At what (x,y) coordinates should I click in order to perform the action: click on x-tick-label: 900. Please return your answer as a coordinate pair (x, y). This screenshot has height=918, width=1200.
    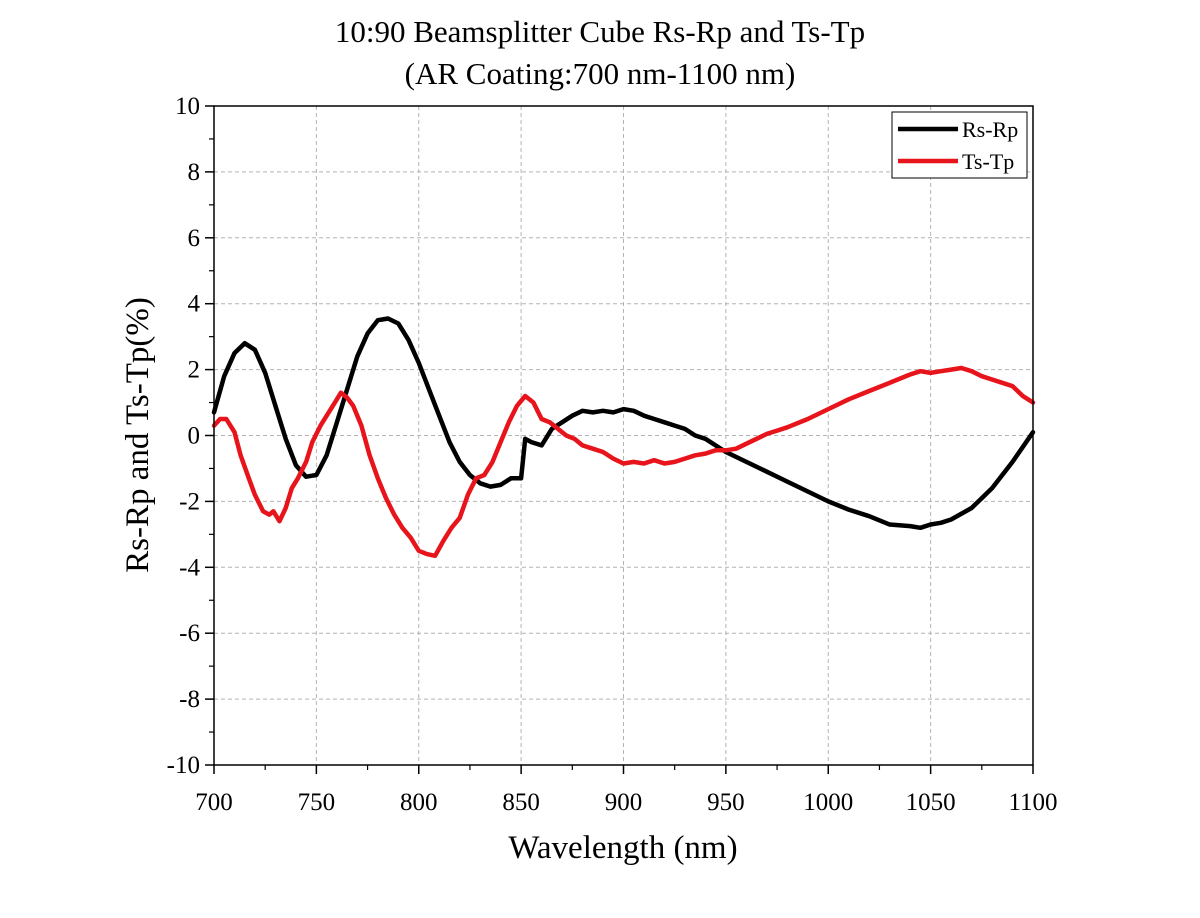
    Looking at the image, I should click on (624, 802).